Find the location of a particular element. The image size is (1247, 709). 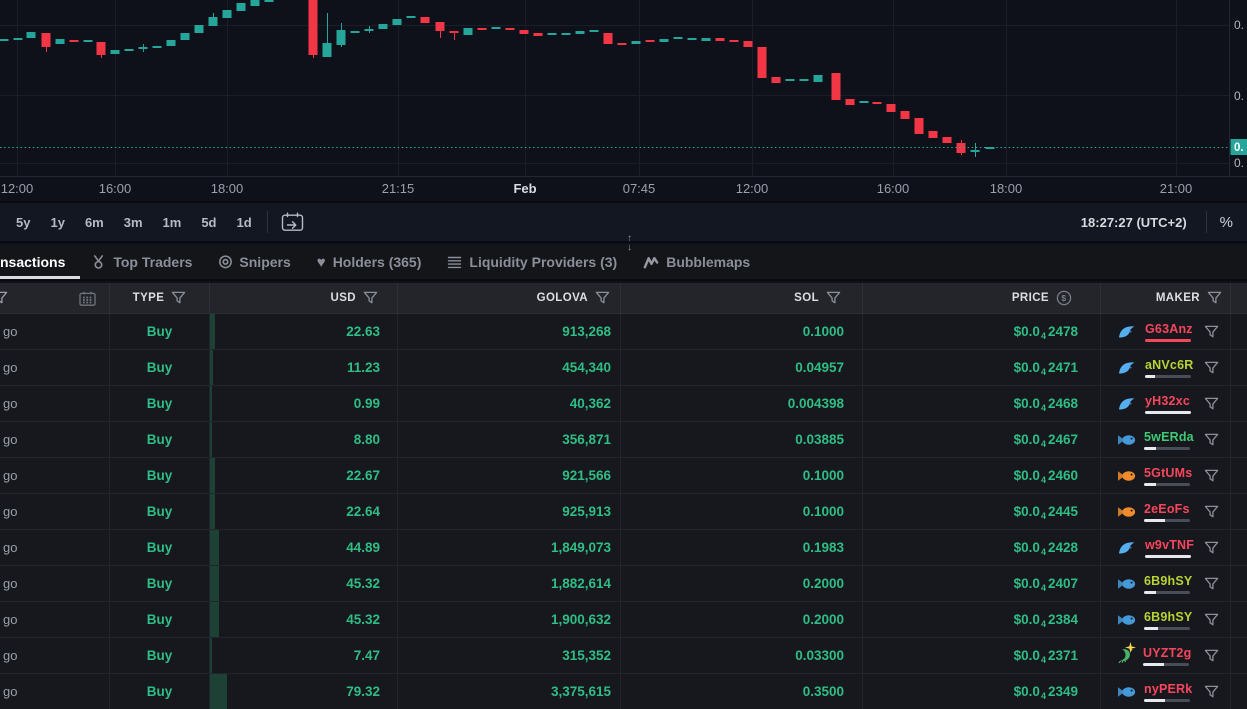

maker-address: 2eEoFs is located at coordinates (1167, 508).